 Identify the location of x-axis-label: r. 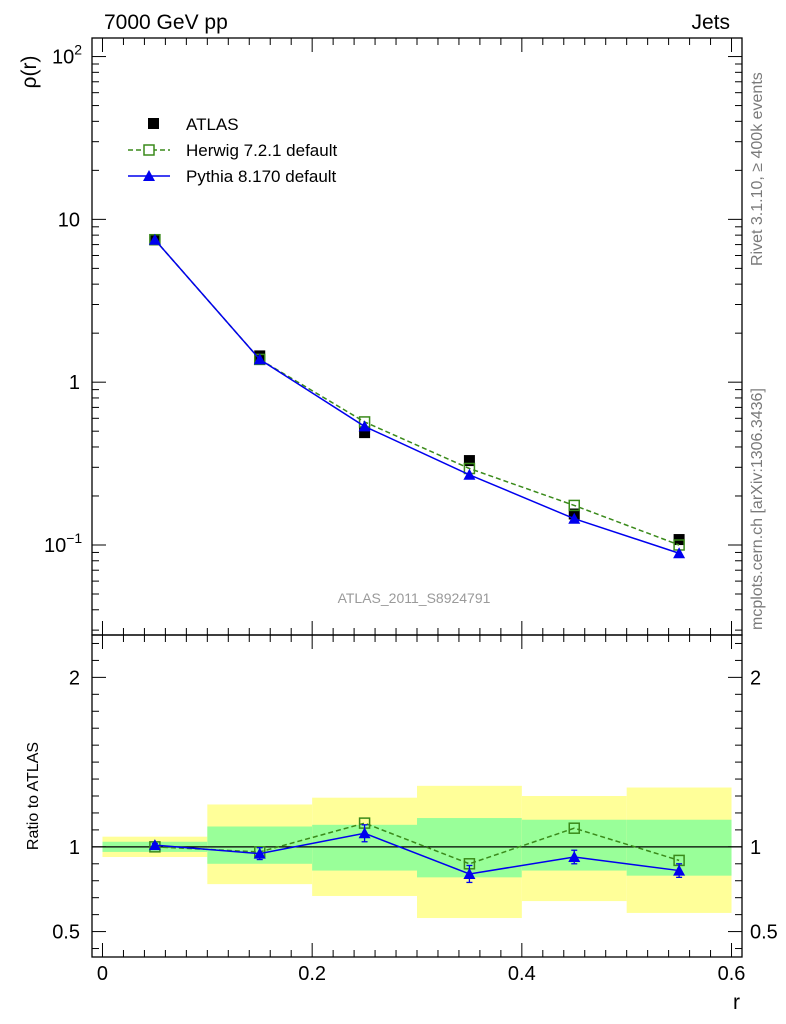
(736, 1002).